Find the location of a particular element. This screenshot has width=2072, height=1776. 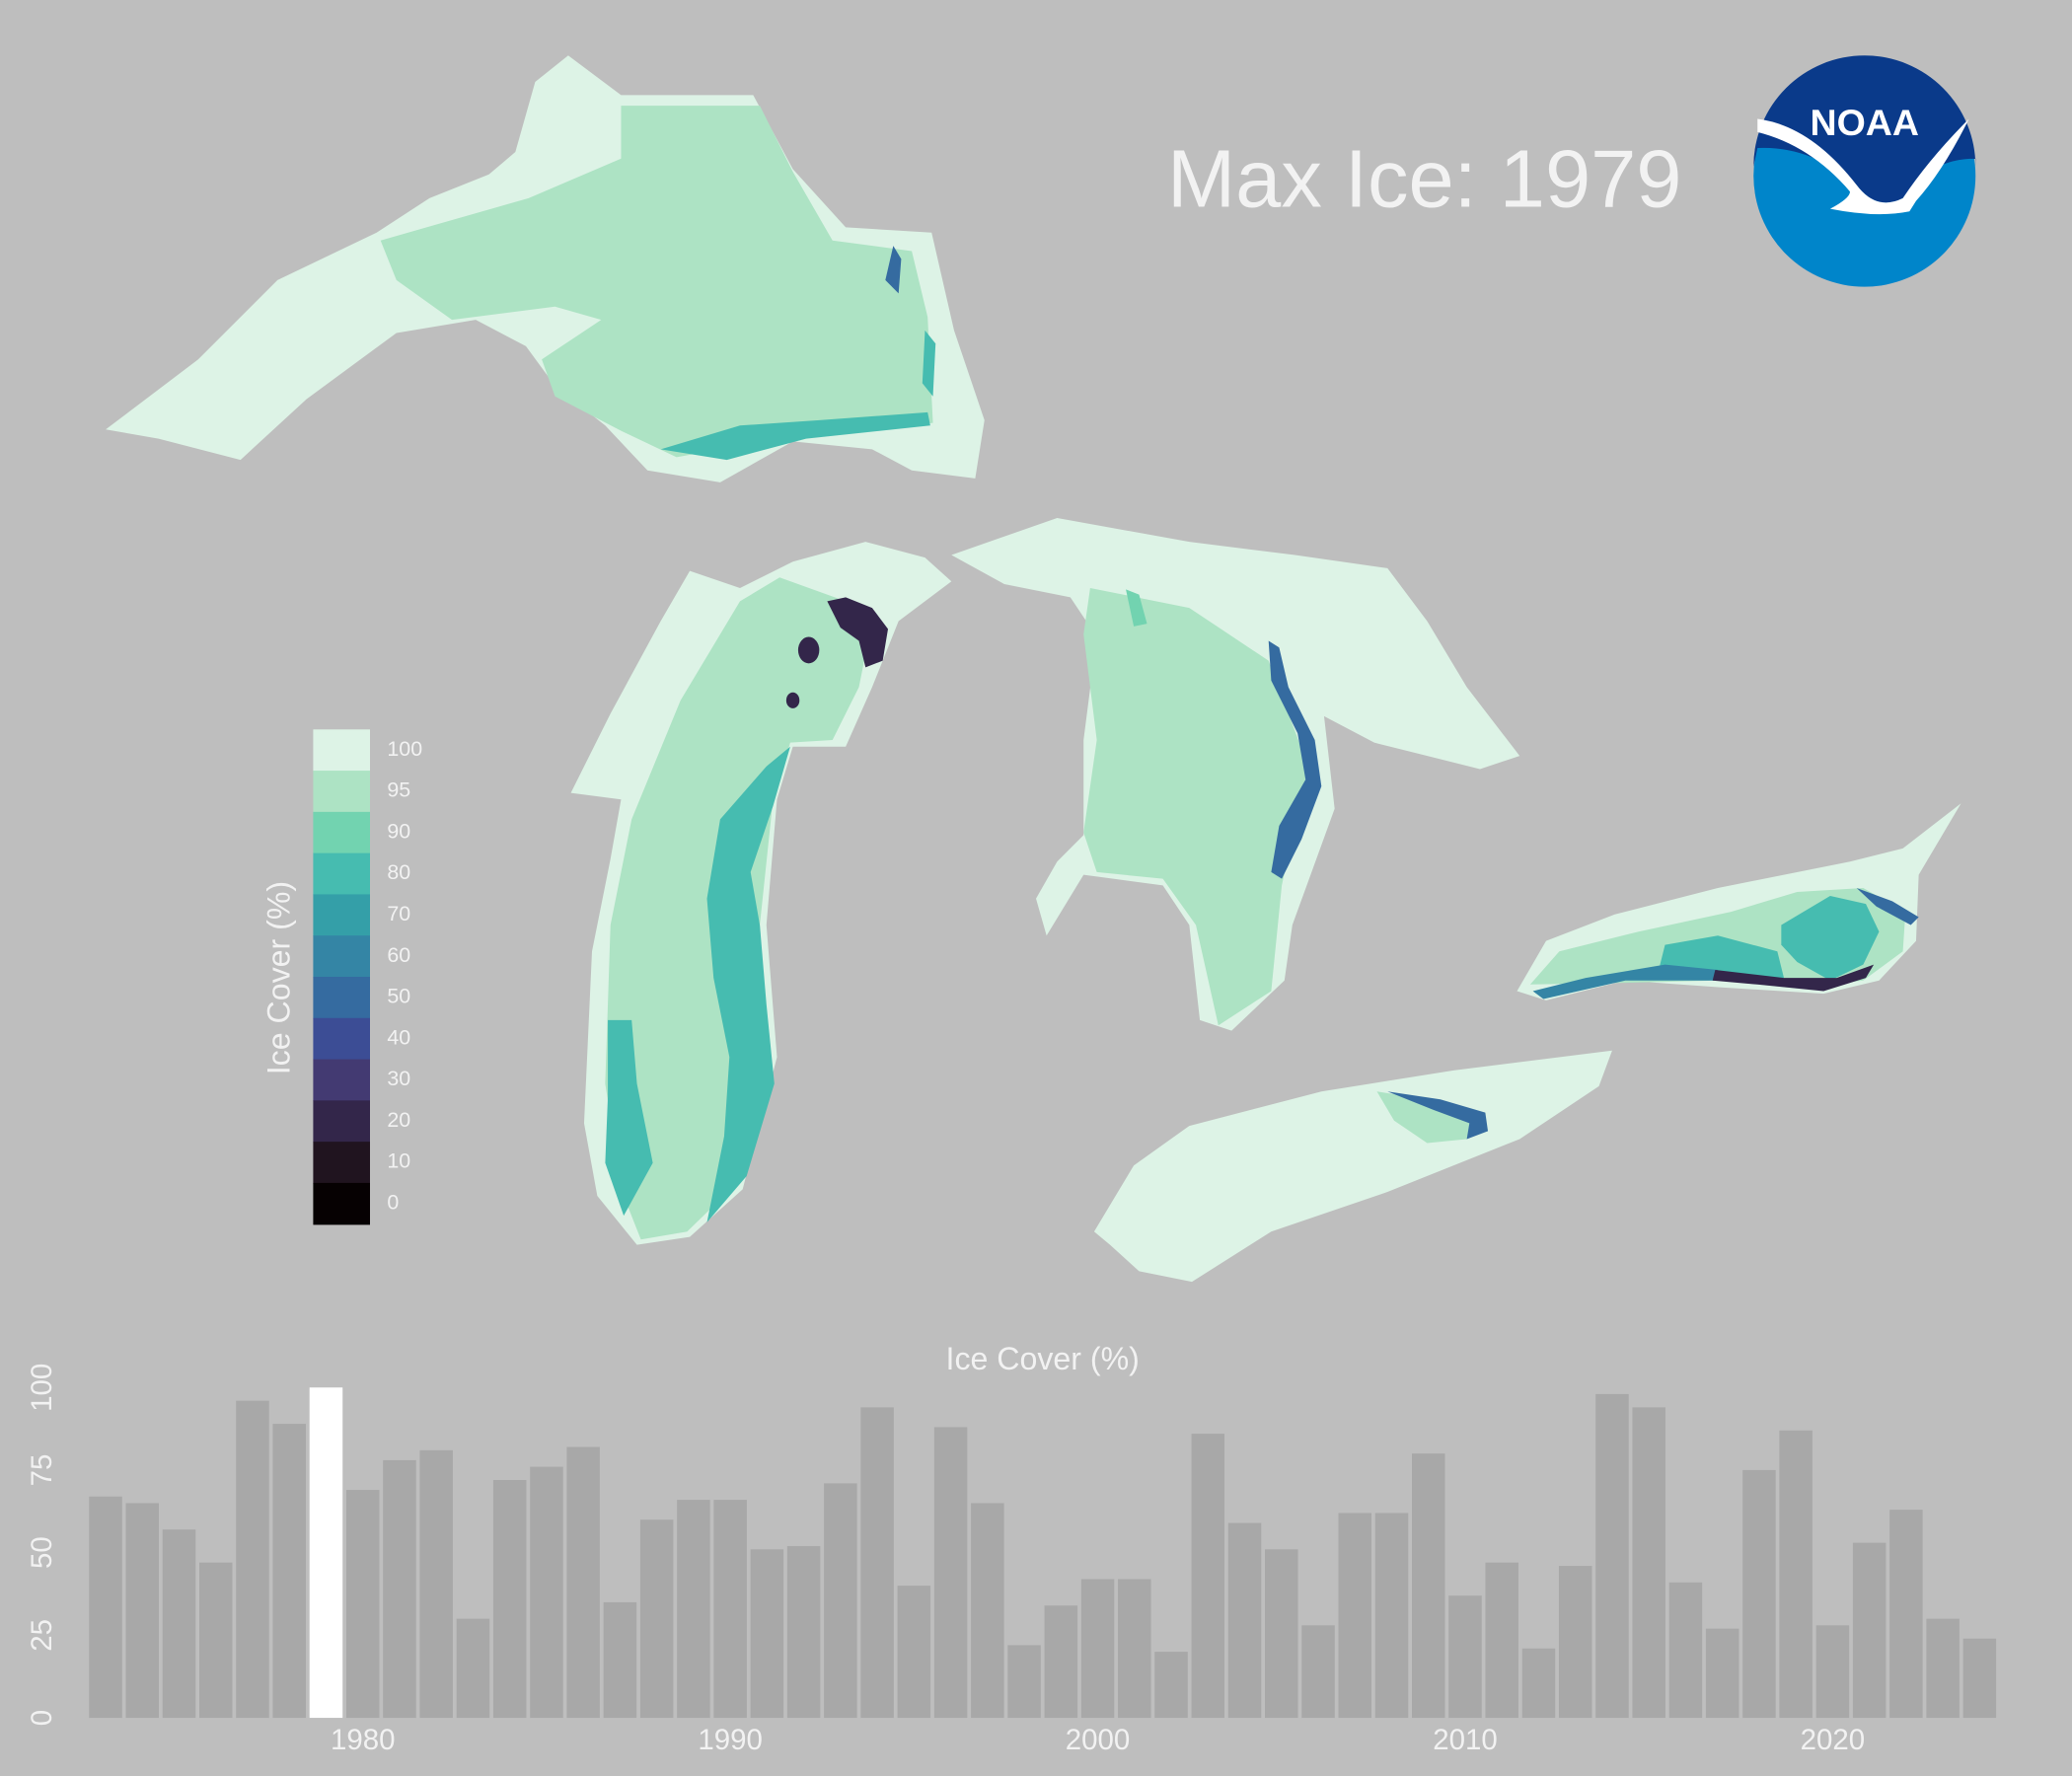

legend-title: Ice Cover (%) is located at coordinates (279, 978).